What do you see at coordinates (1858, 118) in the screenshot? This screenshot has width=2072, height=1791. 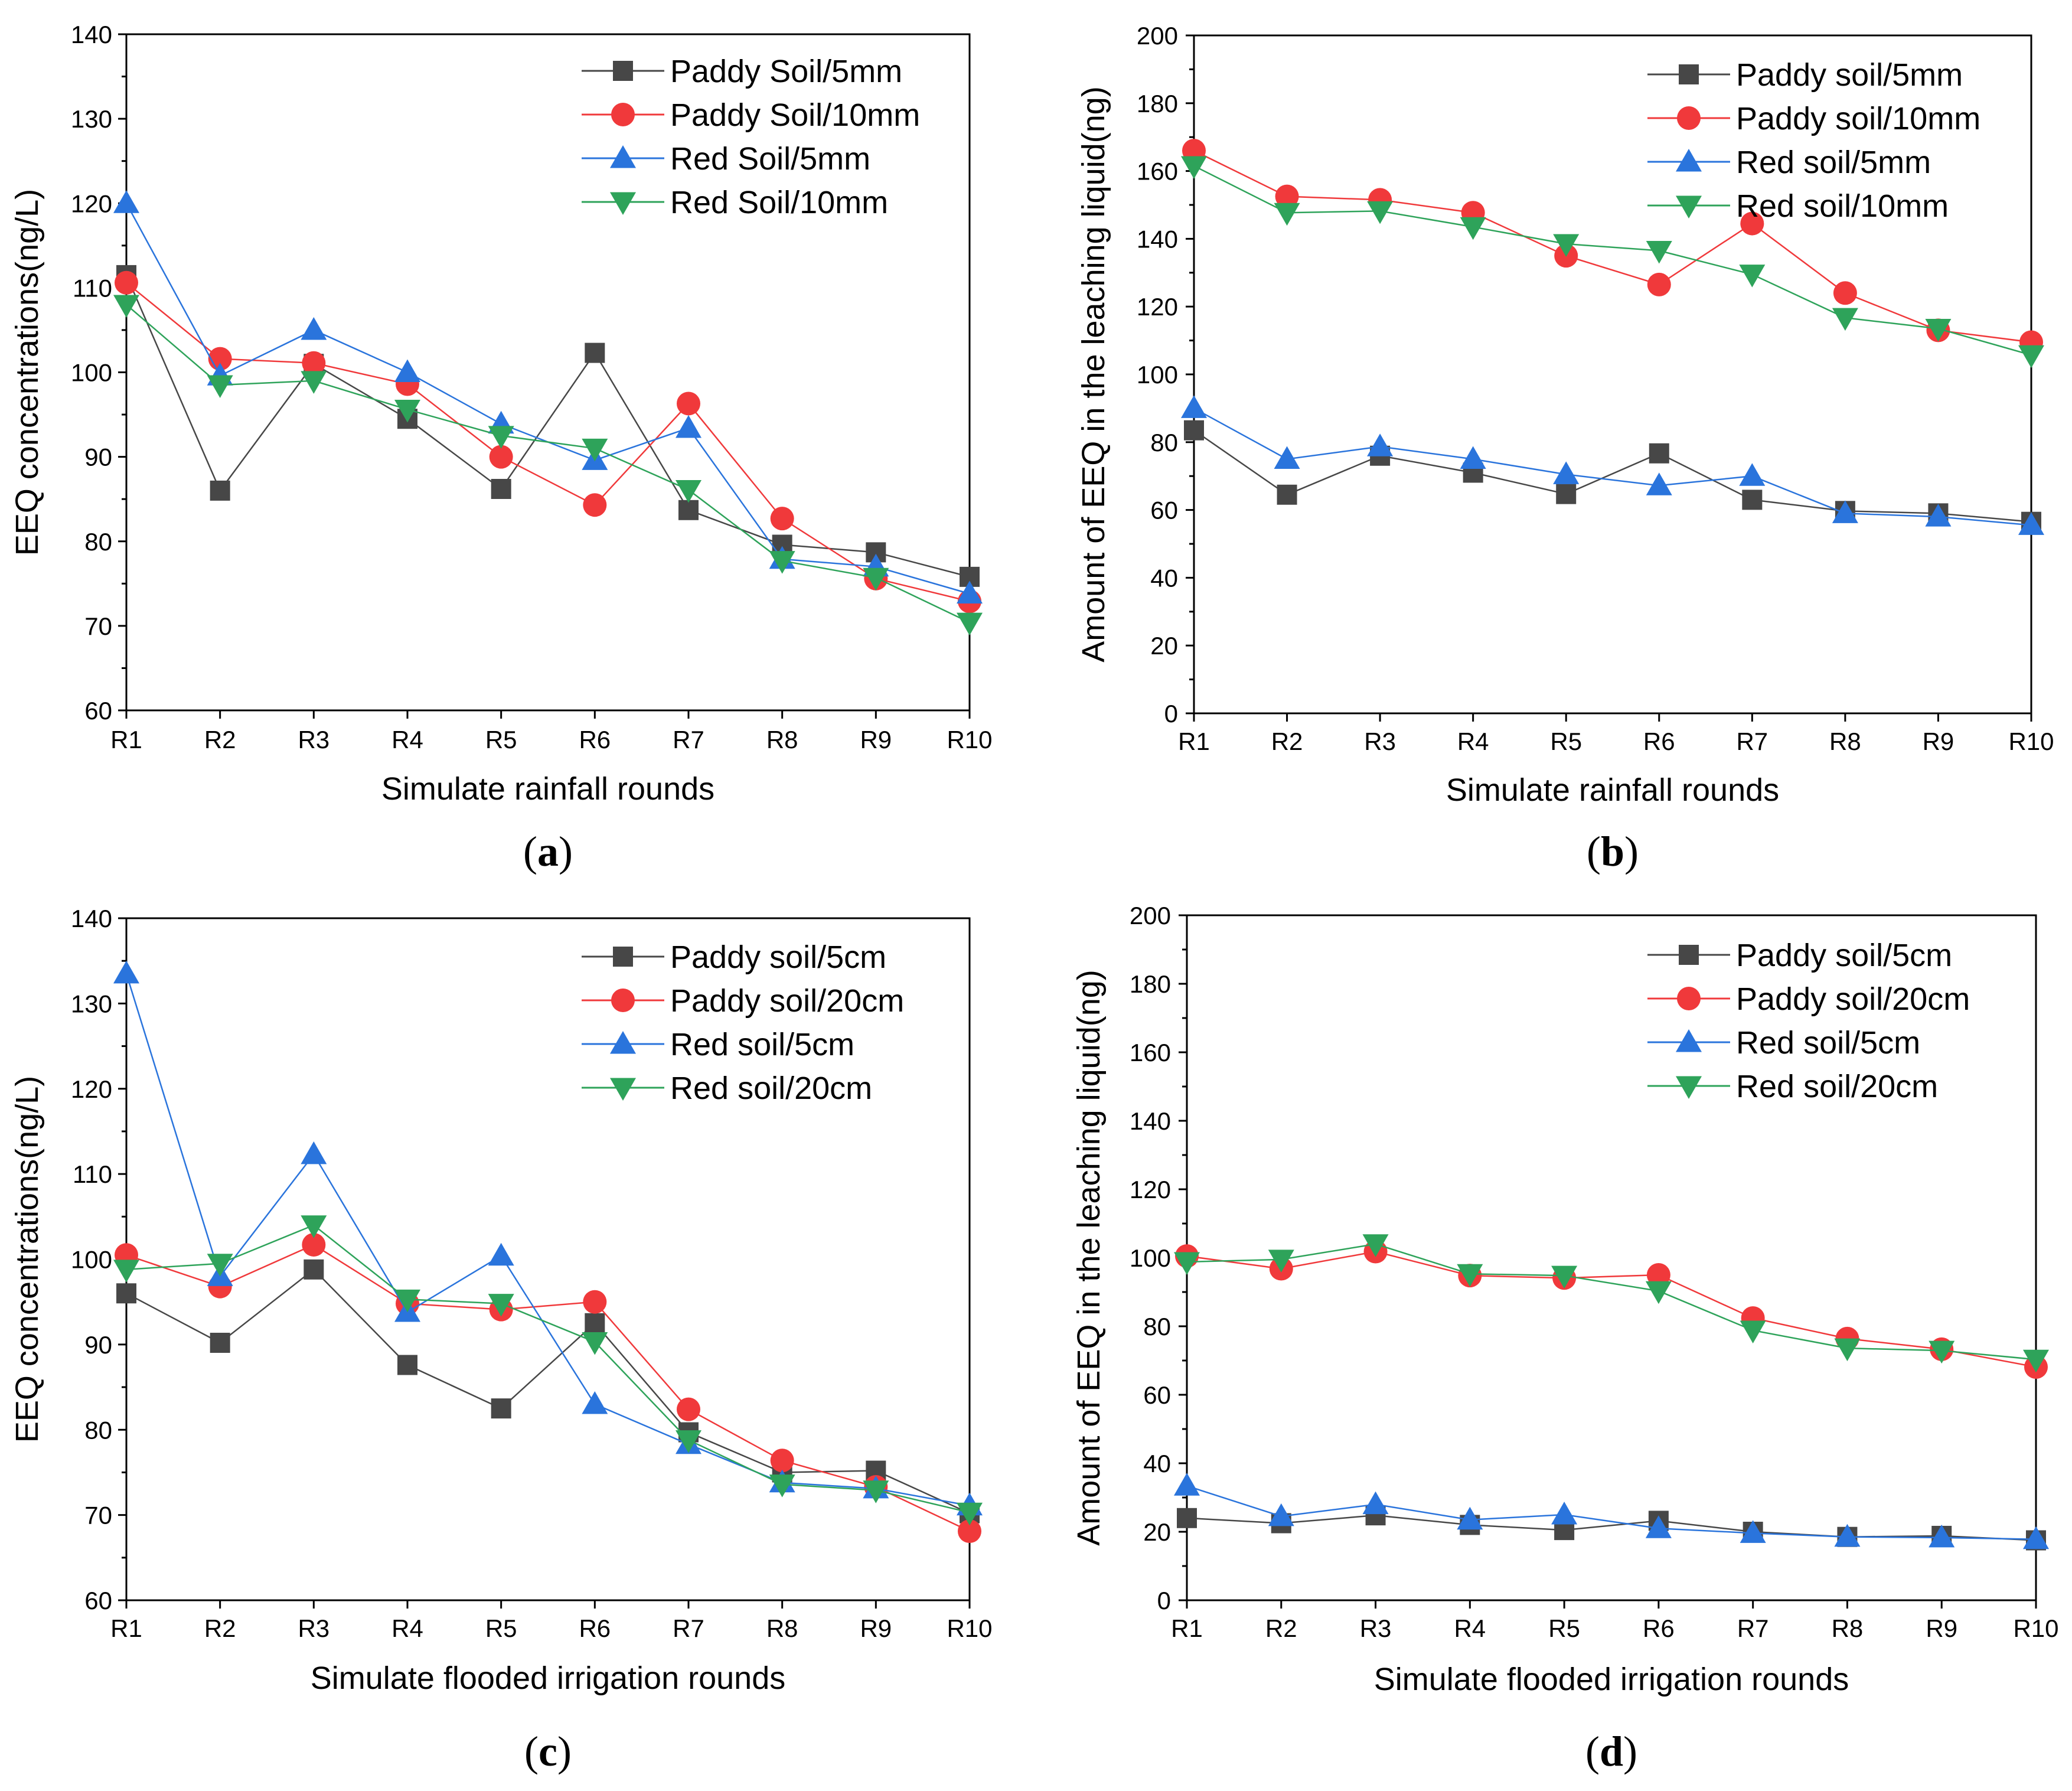 I see `legend-label: Paddy soil/10mm` at bounding box center [1858, 118].